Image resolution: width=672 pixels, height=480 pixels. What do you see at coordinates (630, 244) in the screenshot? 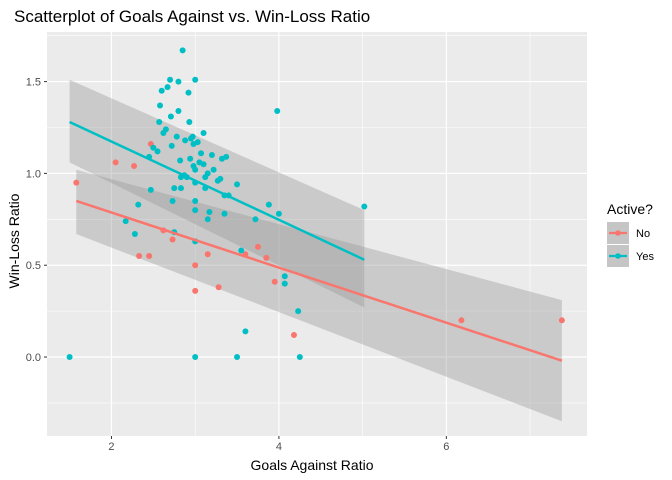
I see `legend-keys: No Yes` at bounding box center [630, 244].